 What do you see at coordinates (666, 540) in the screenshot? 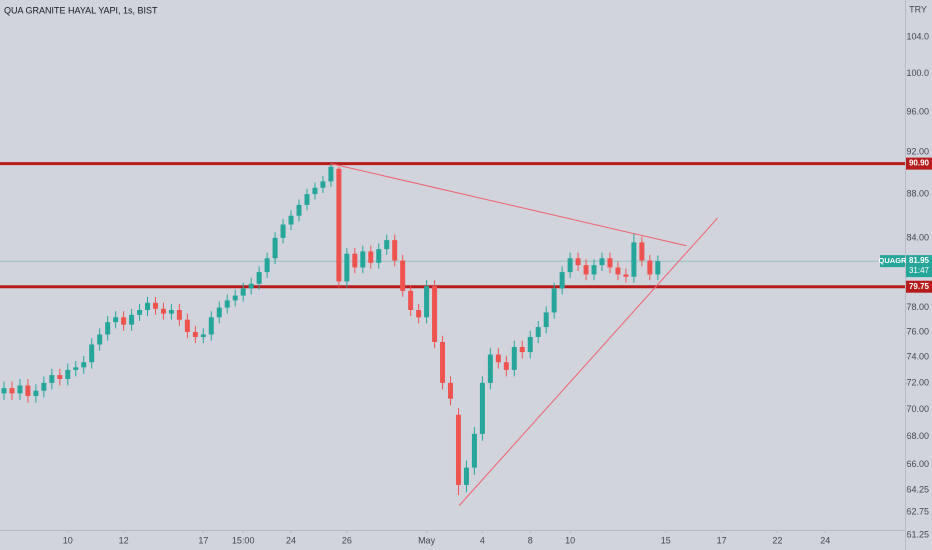
I see `x-tick-label: 15` at bounding box center [666, 540].